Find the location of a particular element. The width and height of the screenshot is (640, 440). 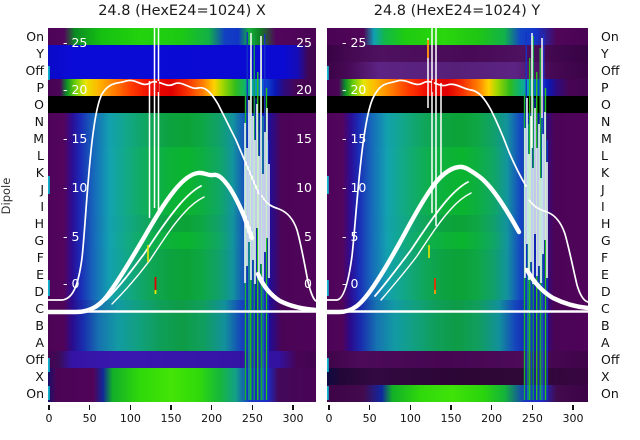

row-label-left-k-8: K is located at coordinates (39, 172).